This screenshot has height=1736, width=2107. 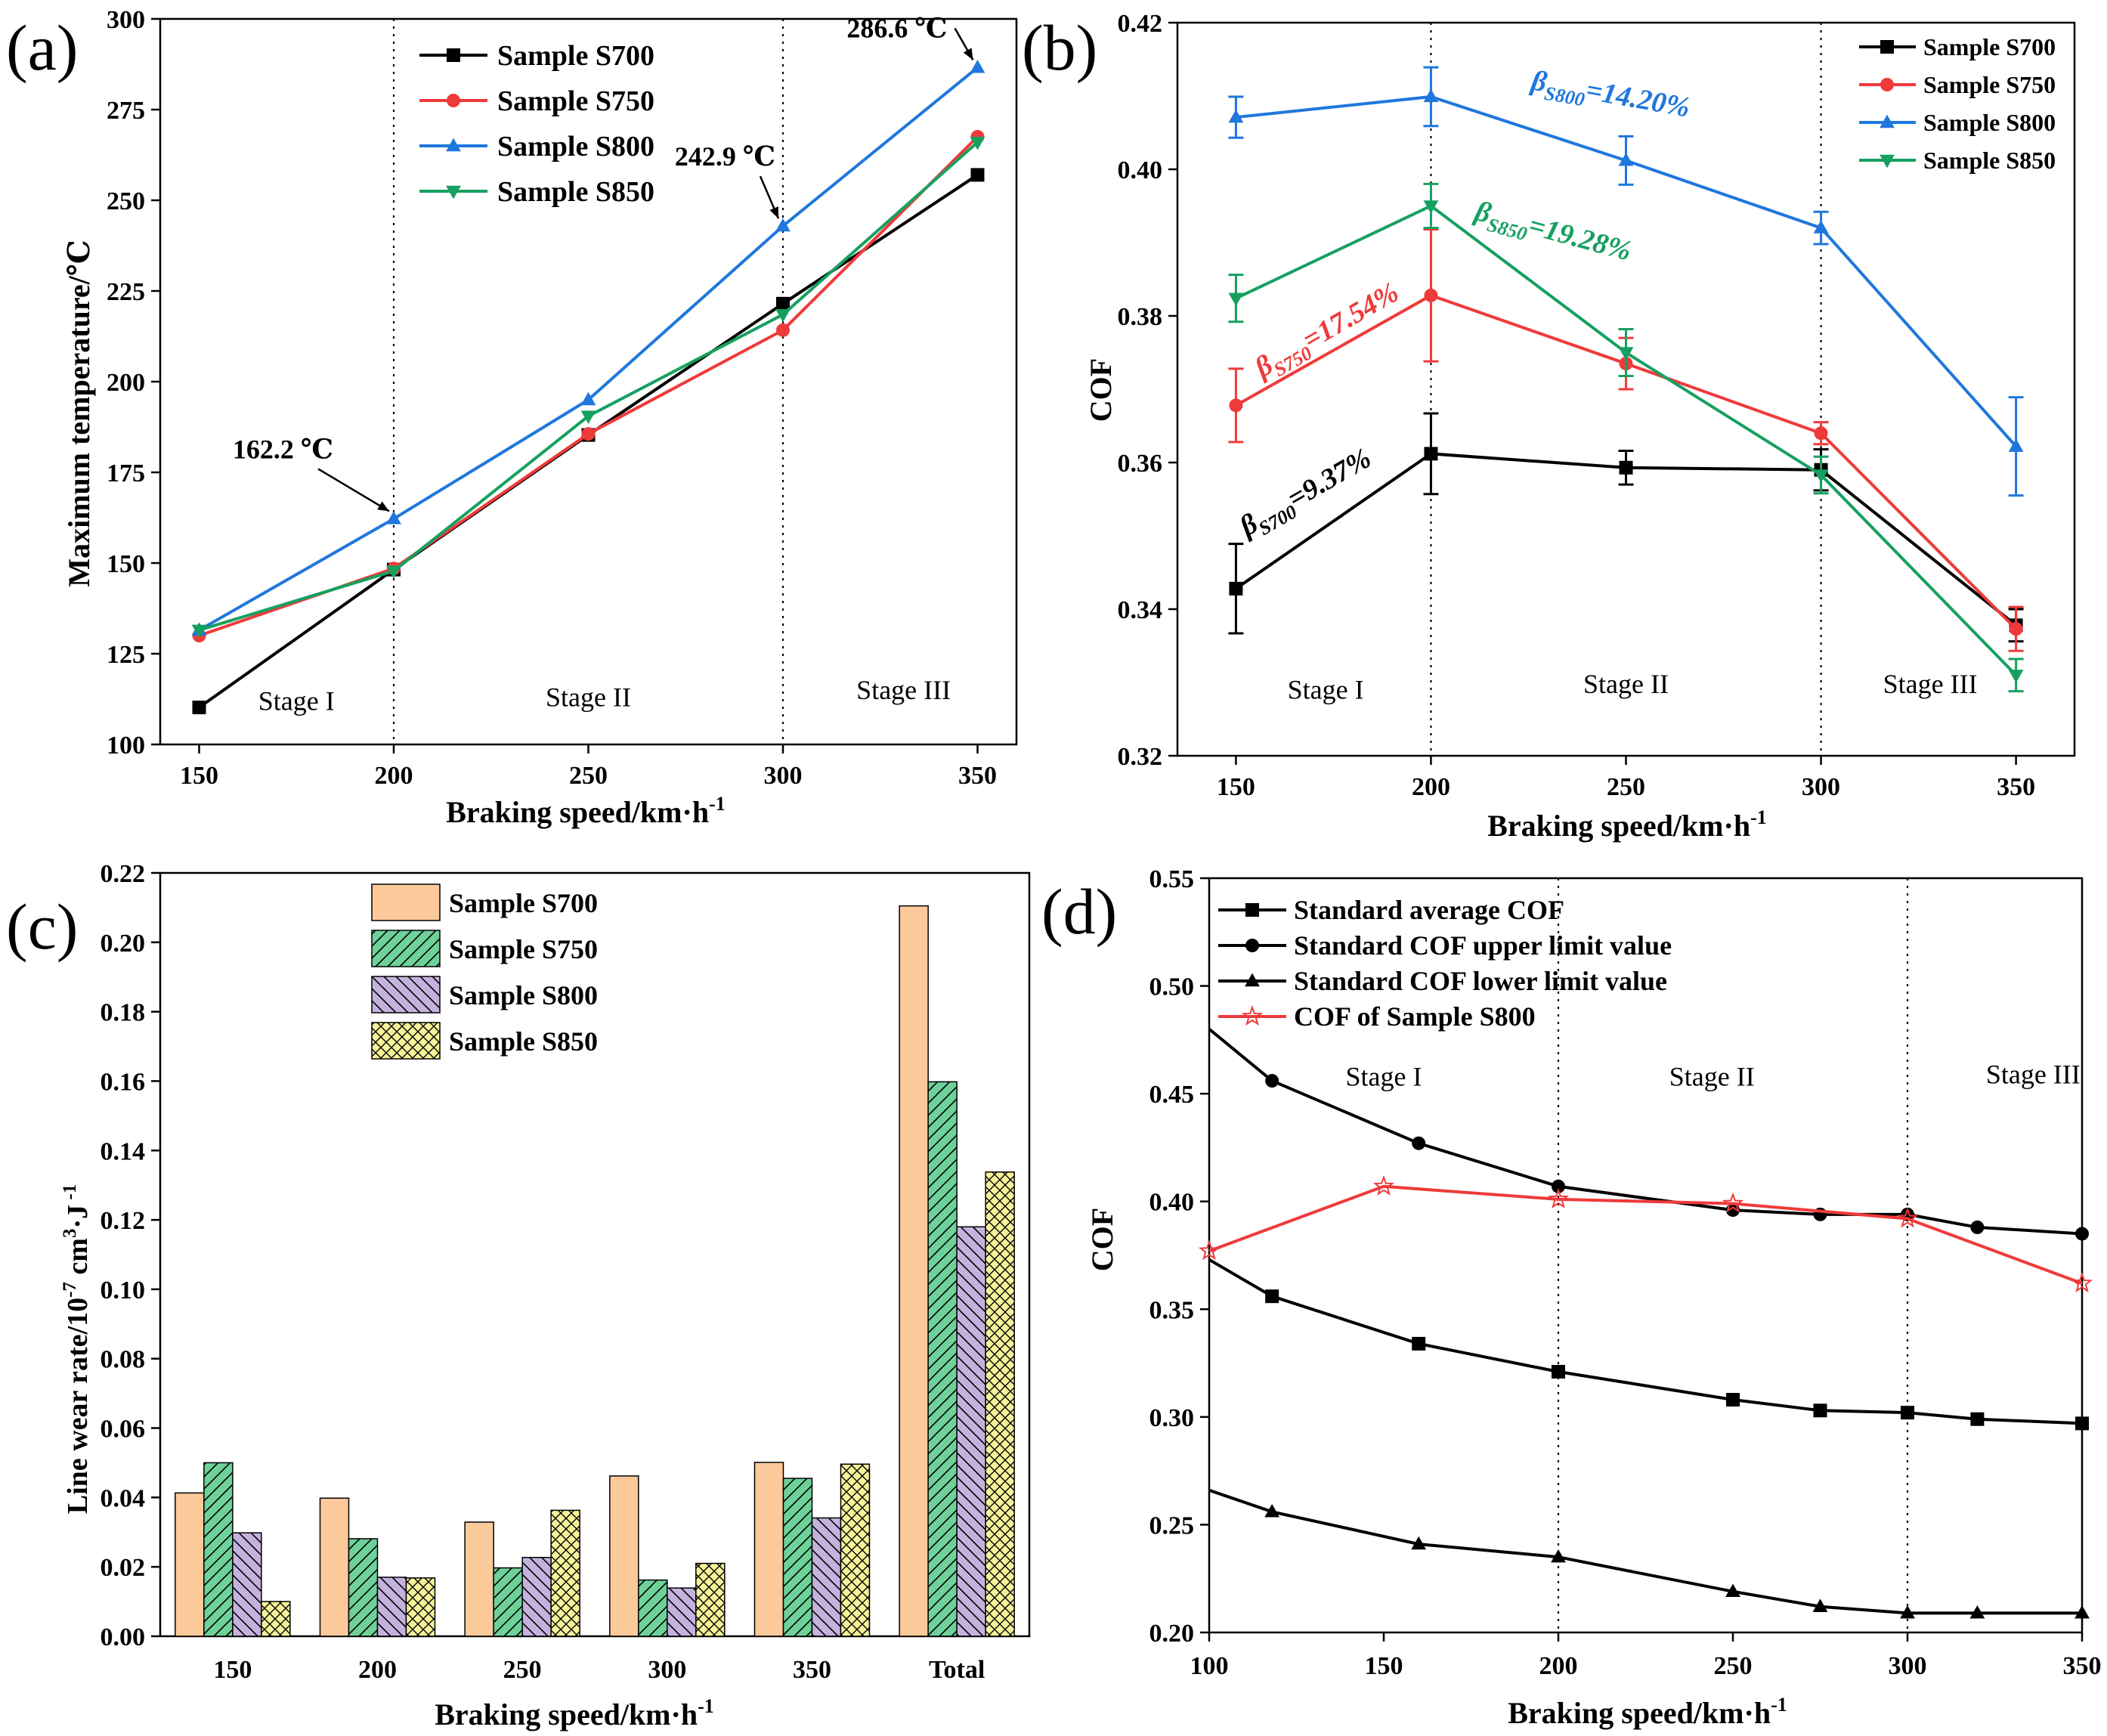 I want to click on d-ytick-label: 0.20, so click(x=1172, y=1634).